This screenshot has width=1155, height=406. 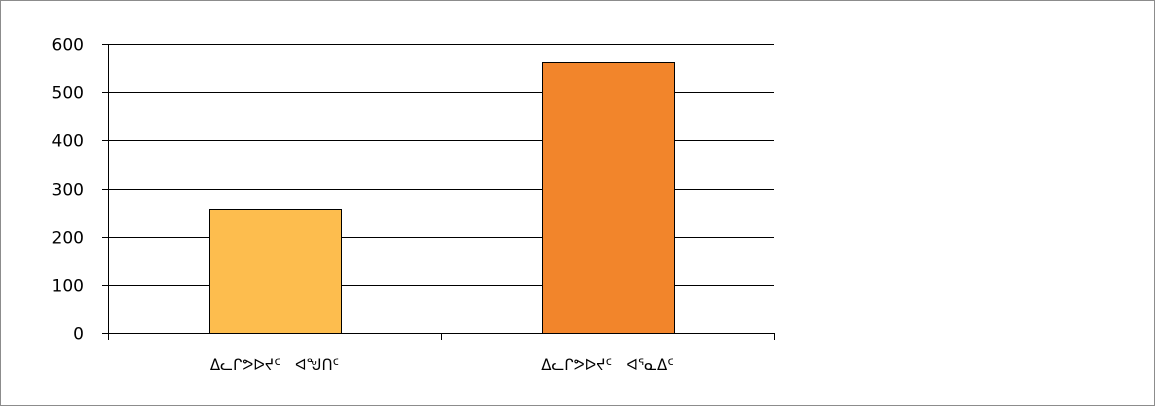 What do you see at coordinates (607, 365) in the screenshot?
I see `x-category-label: ᐃᓚᒋᕗᐅᔪᑦ ᐊᕐᓇᐃᑦ` at bounding box center [607, 365].